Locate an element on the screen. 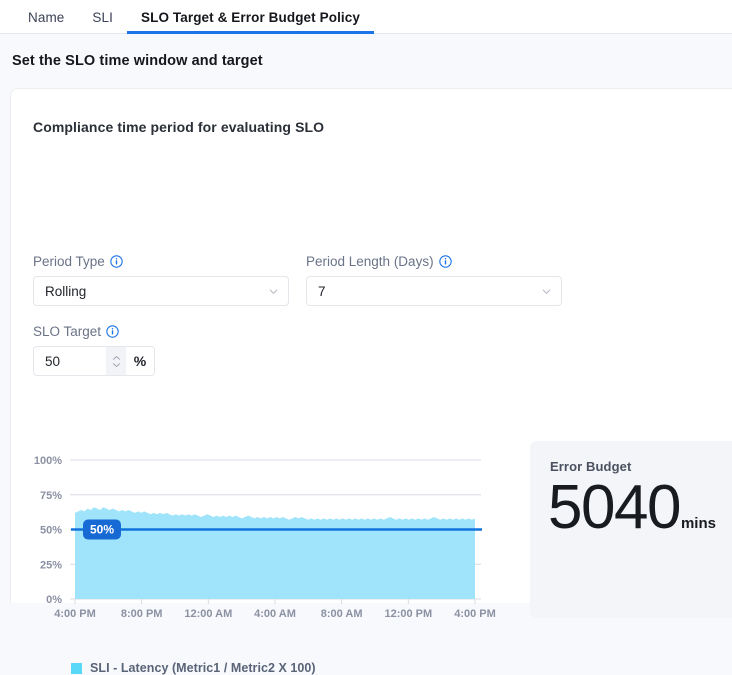 The image size is (732, 675). x-axis-tick-label: 12:00 PM is located at coordinates (408, 614).